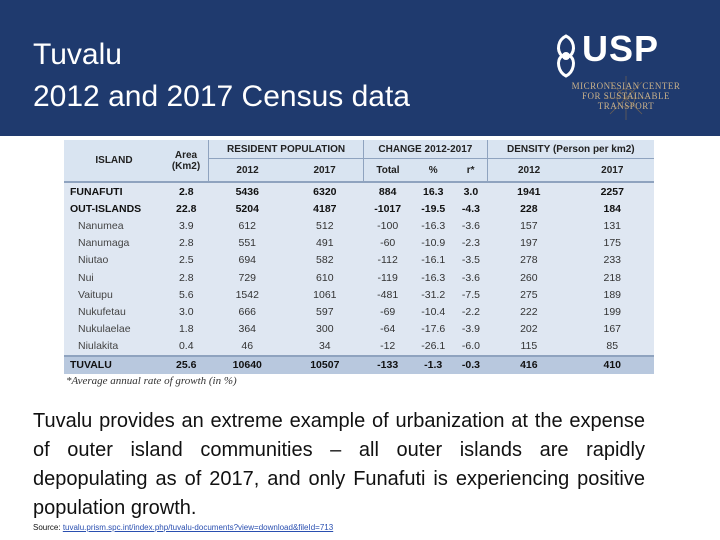 The height and width of the screenshot is (540, 720). What do you see at coordinates (114, 312) in the screenshot?
I see `cell-island: Nukufetau` at bounding box center [114, 312].